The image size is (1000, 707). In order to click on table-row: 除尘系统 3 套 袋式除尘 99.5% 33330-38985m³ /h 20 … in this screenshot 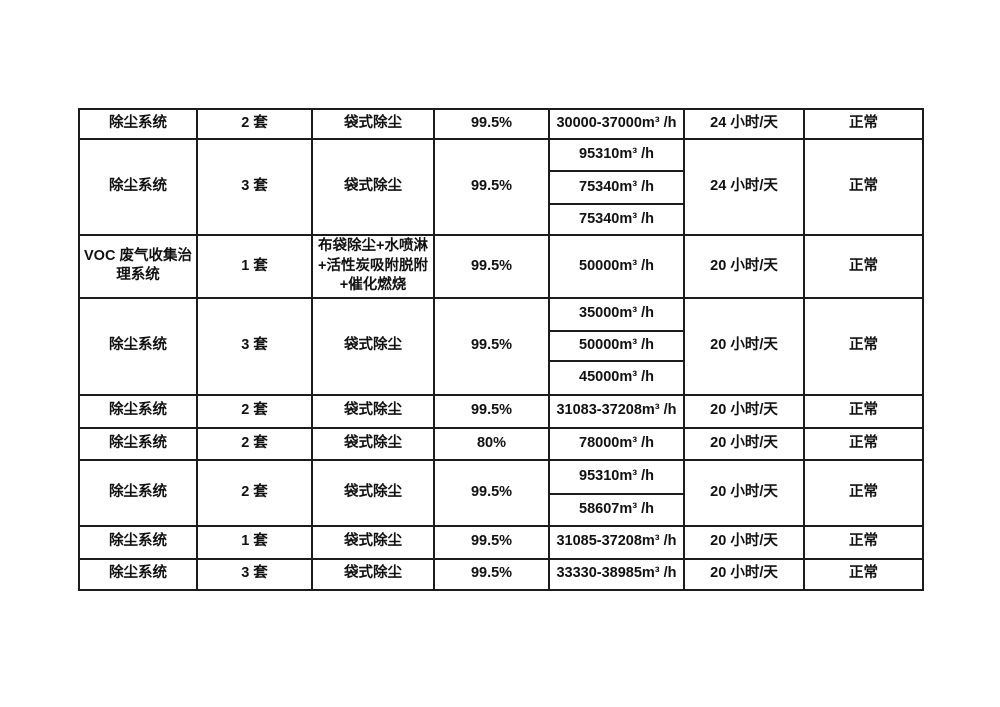, I will do `click(501, 574)`.